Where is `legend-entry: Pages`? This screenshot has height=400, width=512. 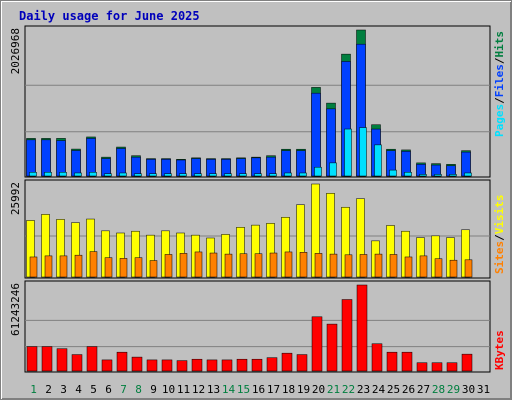
legend-entry: Pages is located at coordinates (499, 120).